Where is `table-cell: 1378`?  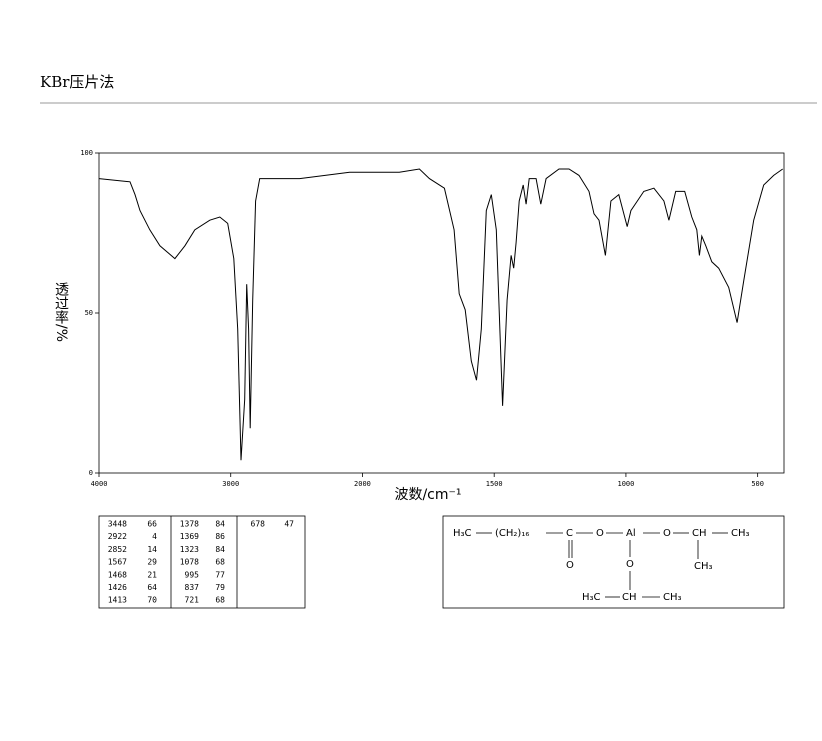 table-cell: 1378 is located at coordinates (189, 524).